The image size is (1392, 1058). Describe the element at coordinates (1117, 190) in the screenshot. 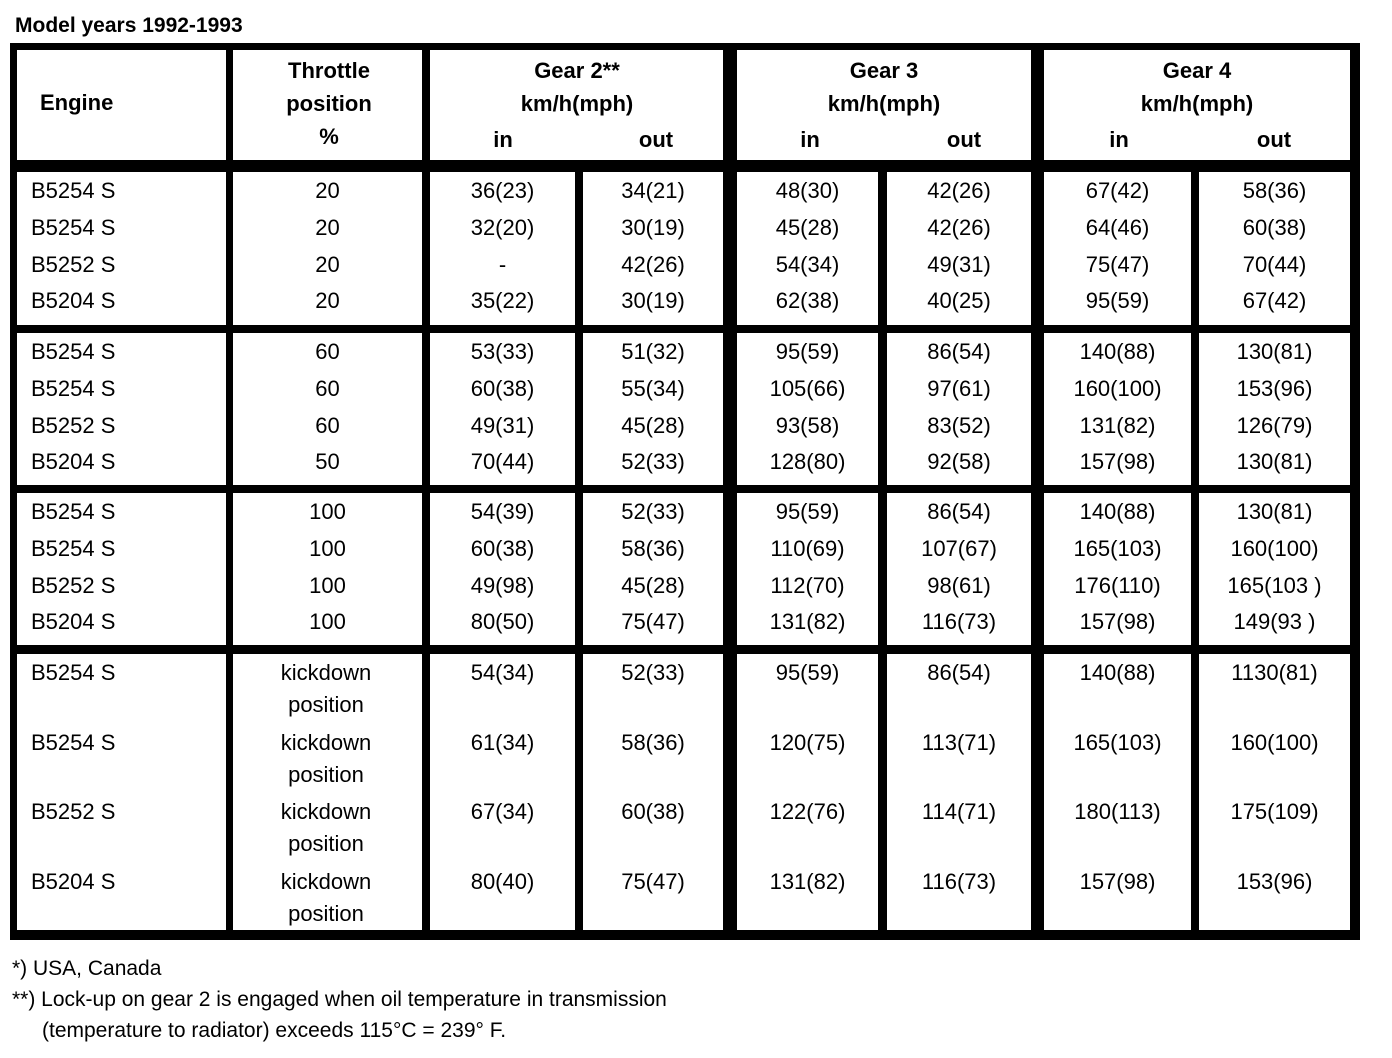

I see `cell-gear4-in: 67(42)` at that location.